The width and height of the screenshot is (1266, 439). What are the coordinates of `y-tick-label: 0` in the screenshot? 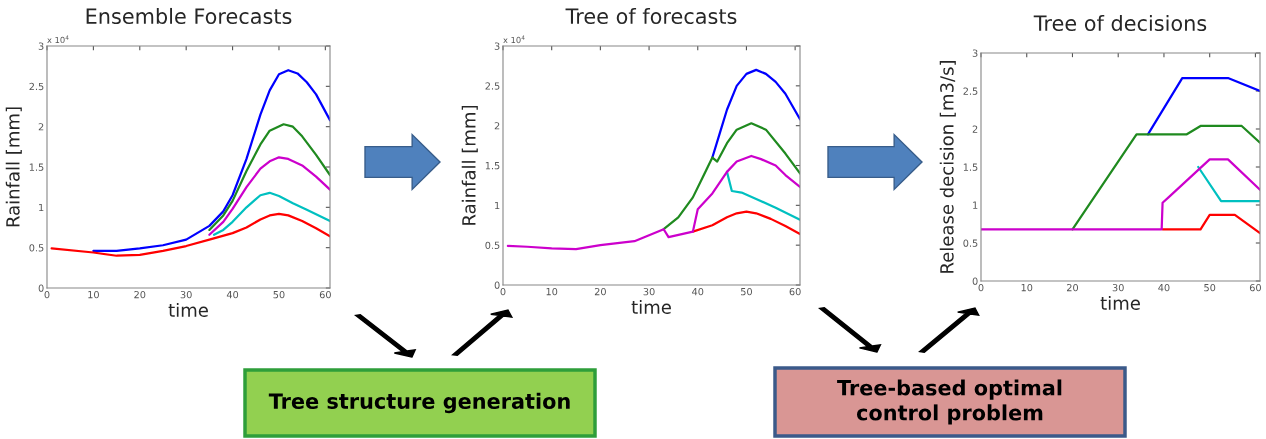 It's located at (975, 281).